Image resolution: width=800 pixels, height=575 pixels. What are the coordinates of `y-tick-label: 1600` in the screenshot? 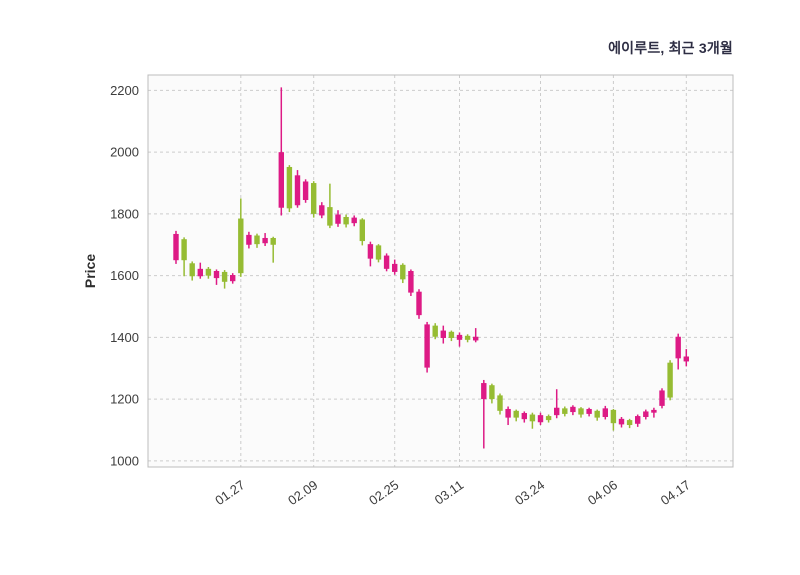 It's located at (124, 275).